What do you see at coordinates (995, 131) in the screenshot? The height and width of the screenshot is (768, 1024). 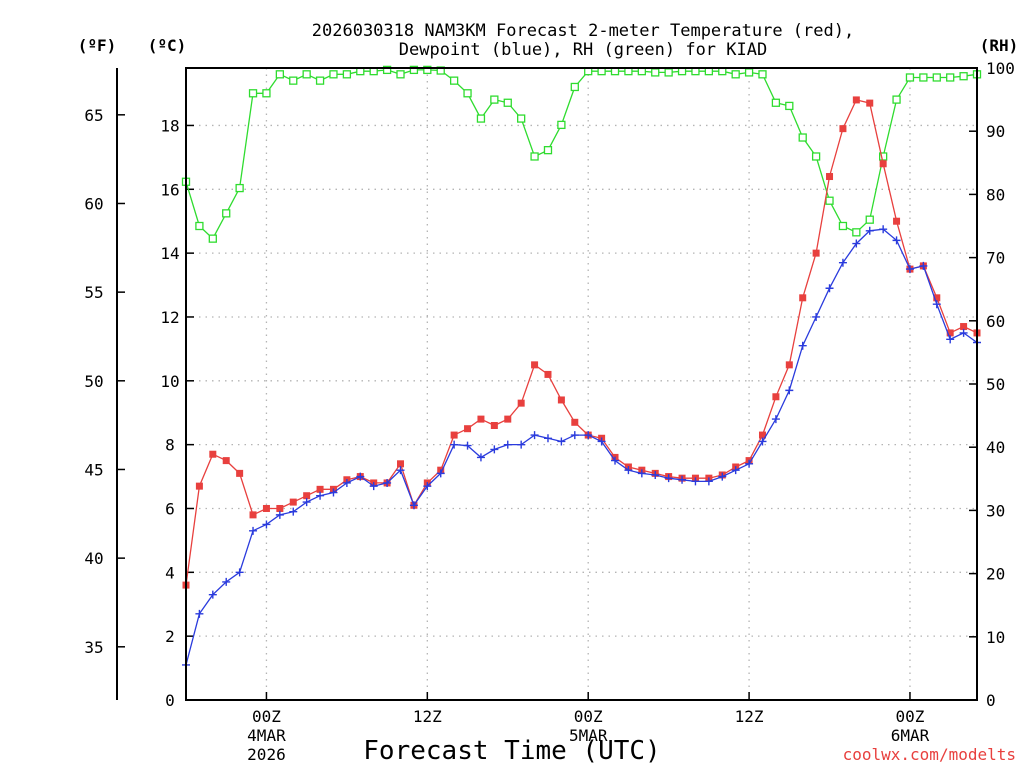 I see `rh-tick-label: 90` at bounding box center [995, 131].